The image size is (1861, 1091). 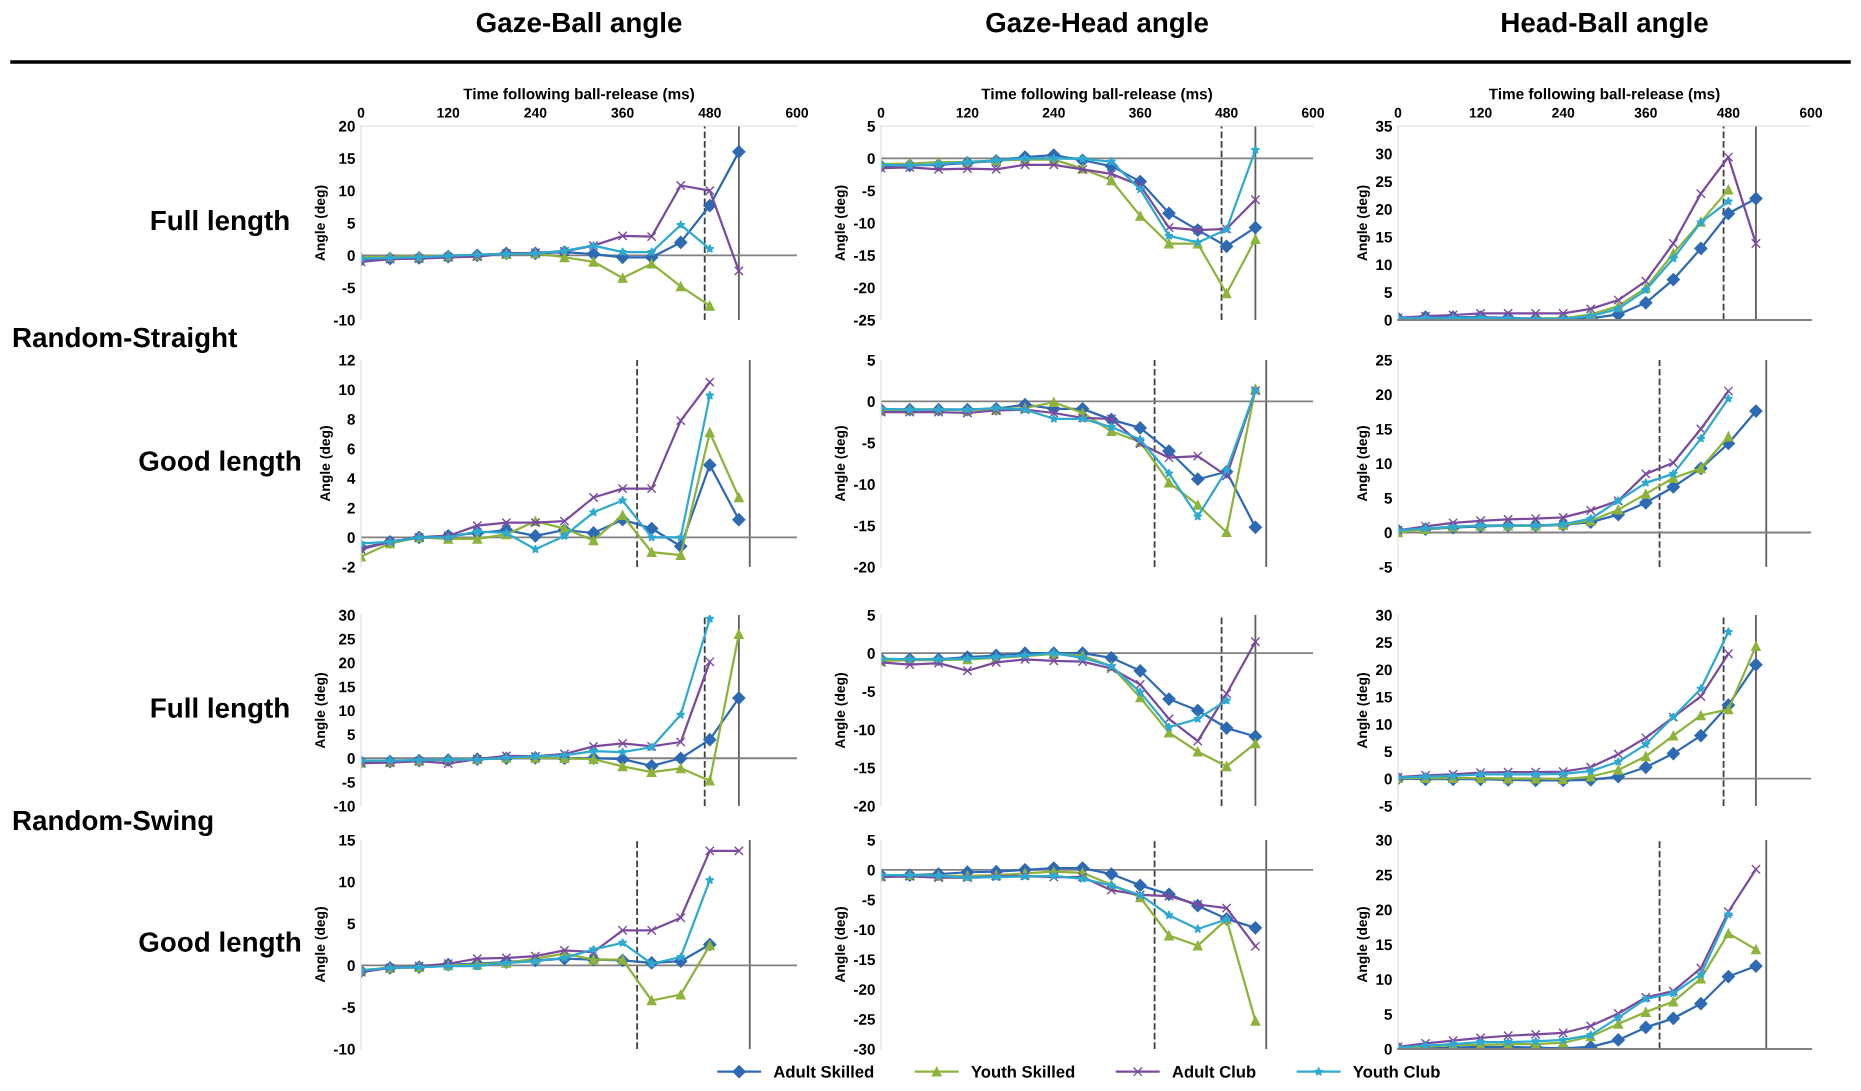 What do you see at coordinates (347, 360) in the screenshot?
I see `y-tick-label: 12` at bounding box center [347, 360].